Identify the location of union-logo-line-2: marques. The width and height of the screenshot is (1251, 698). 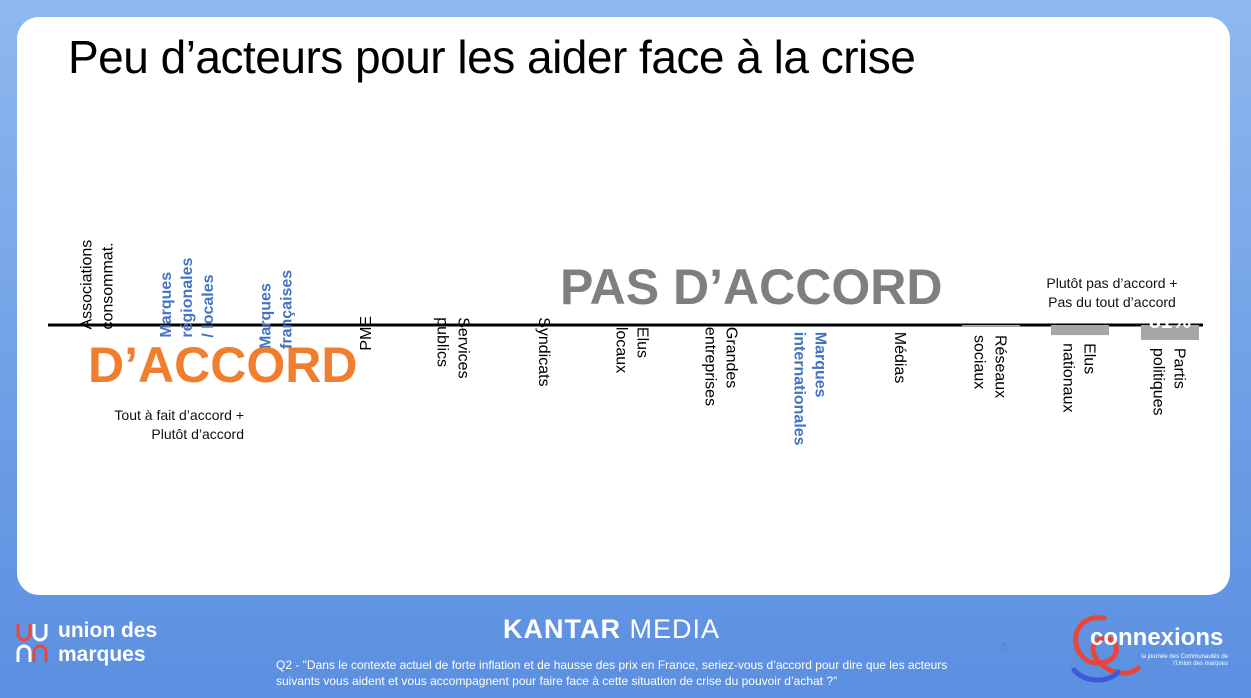
(102, 654).